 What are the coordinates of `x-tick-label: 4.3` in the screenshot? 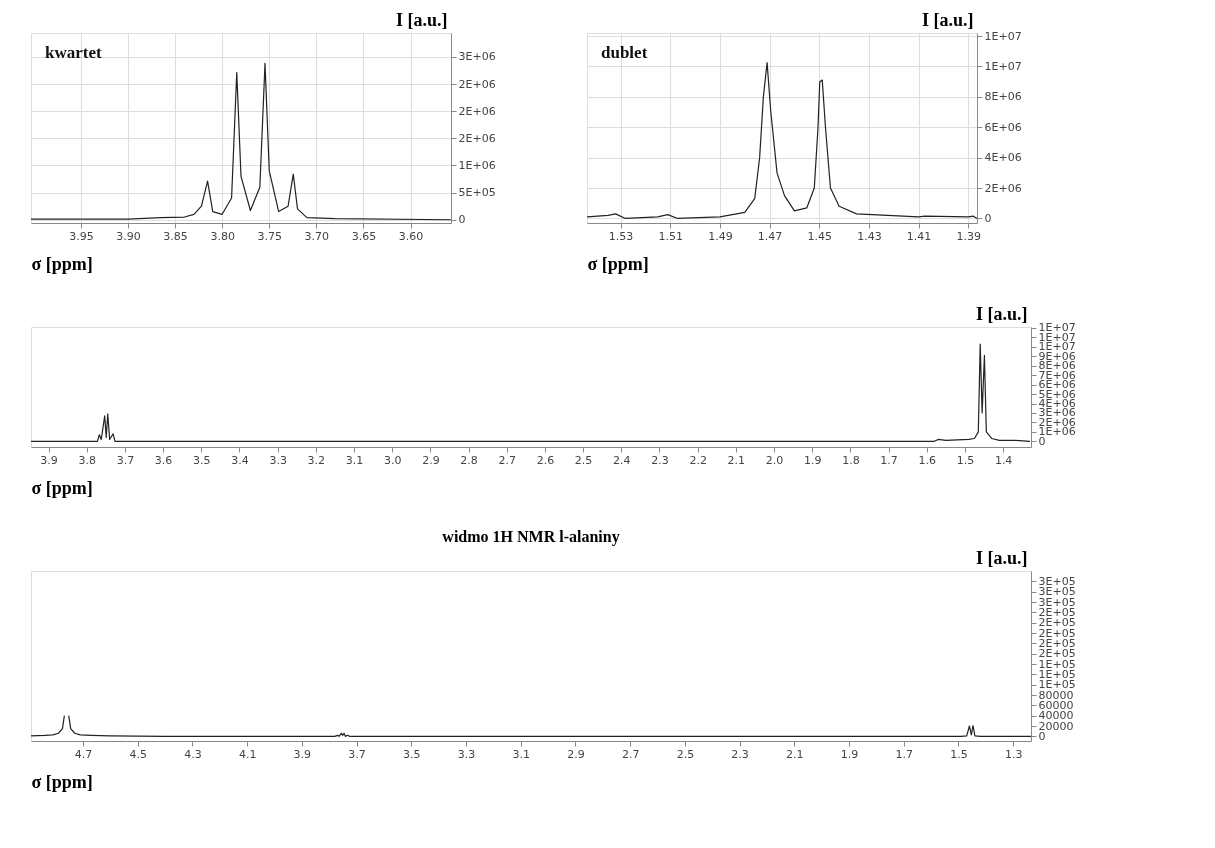 It's located at (193, 754).